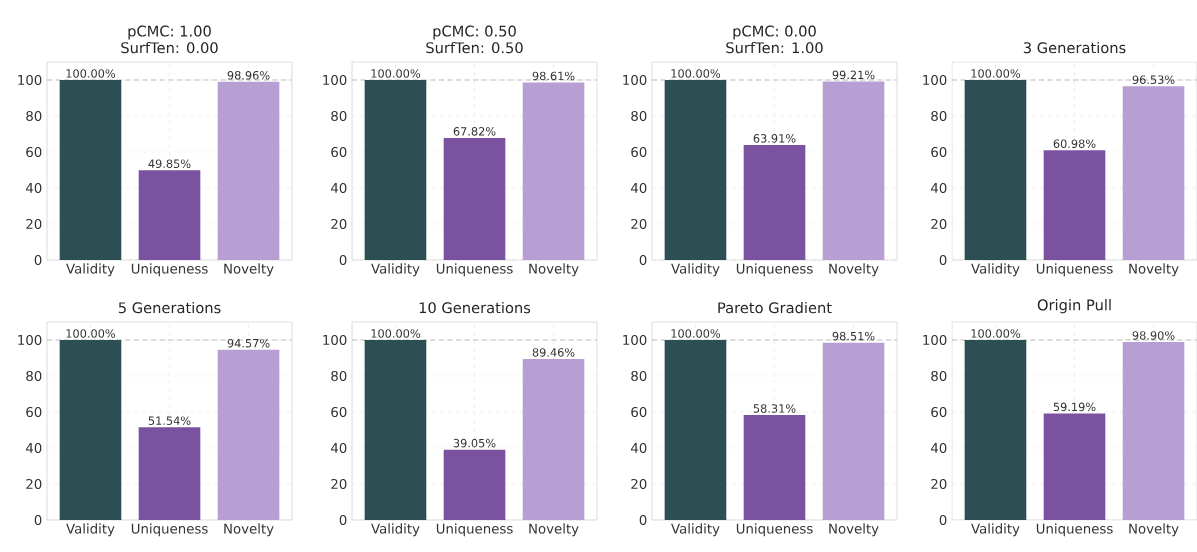 The height and width of the screenshot is (552, 1197). I want to click on chart-title: 5 Generations, so click(169, 307).